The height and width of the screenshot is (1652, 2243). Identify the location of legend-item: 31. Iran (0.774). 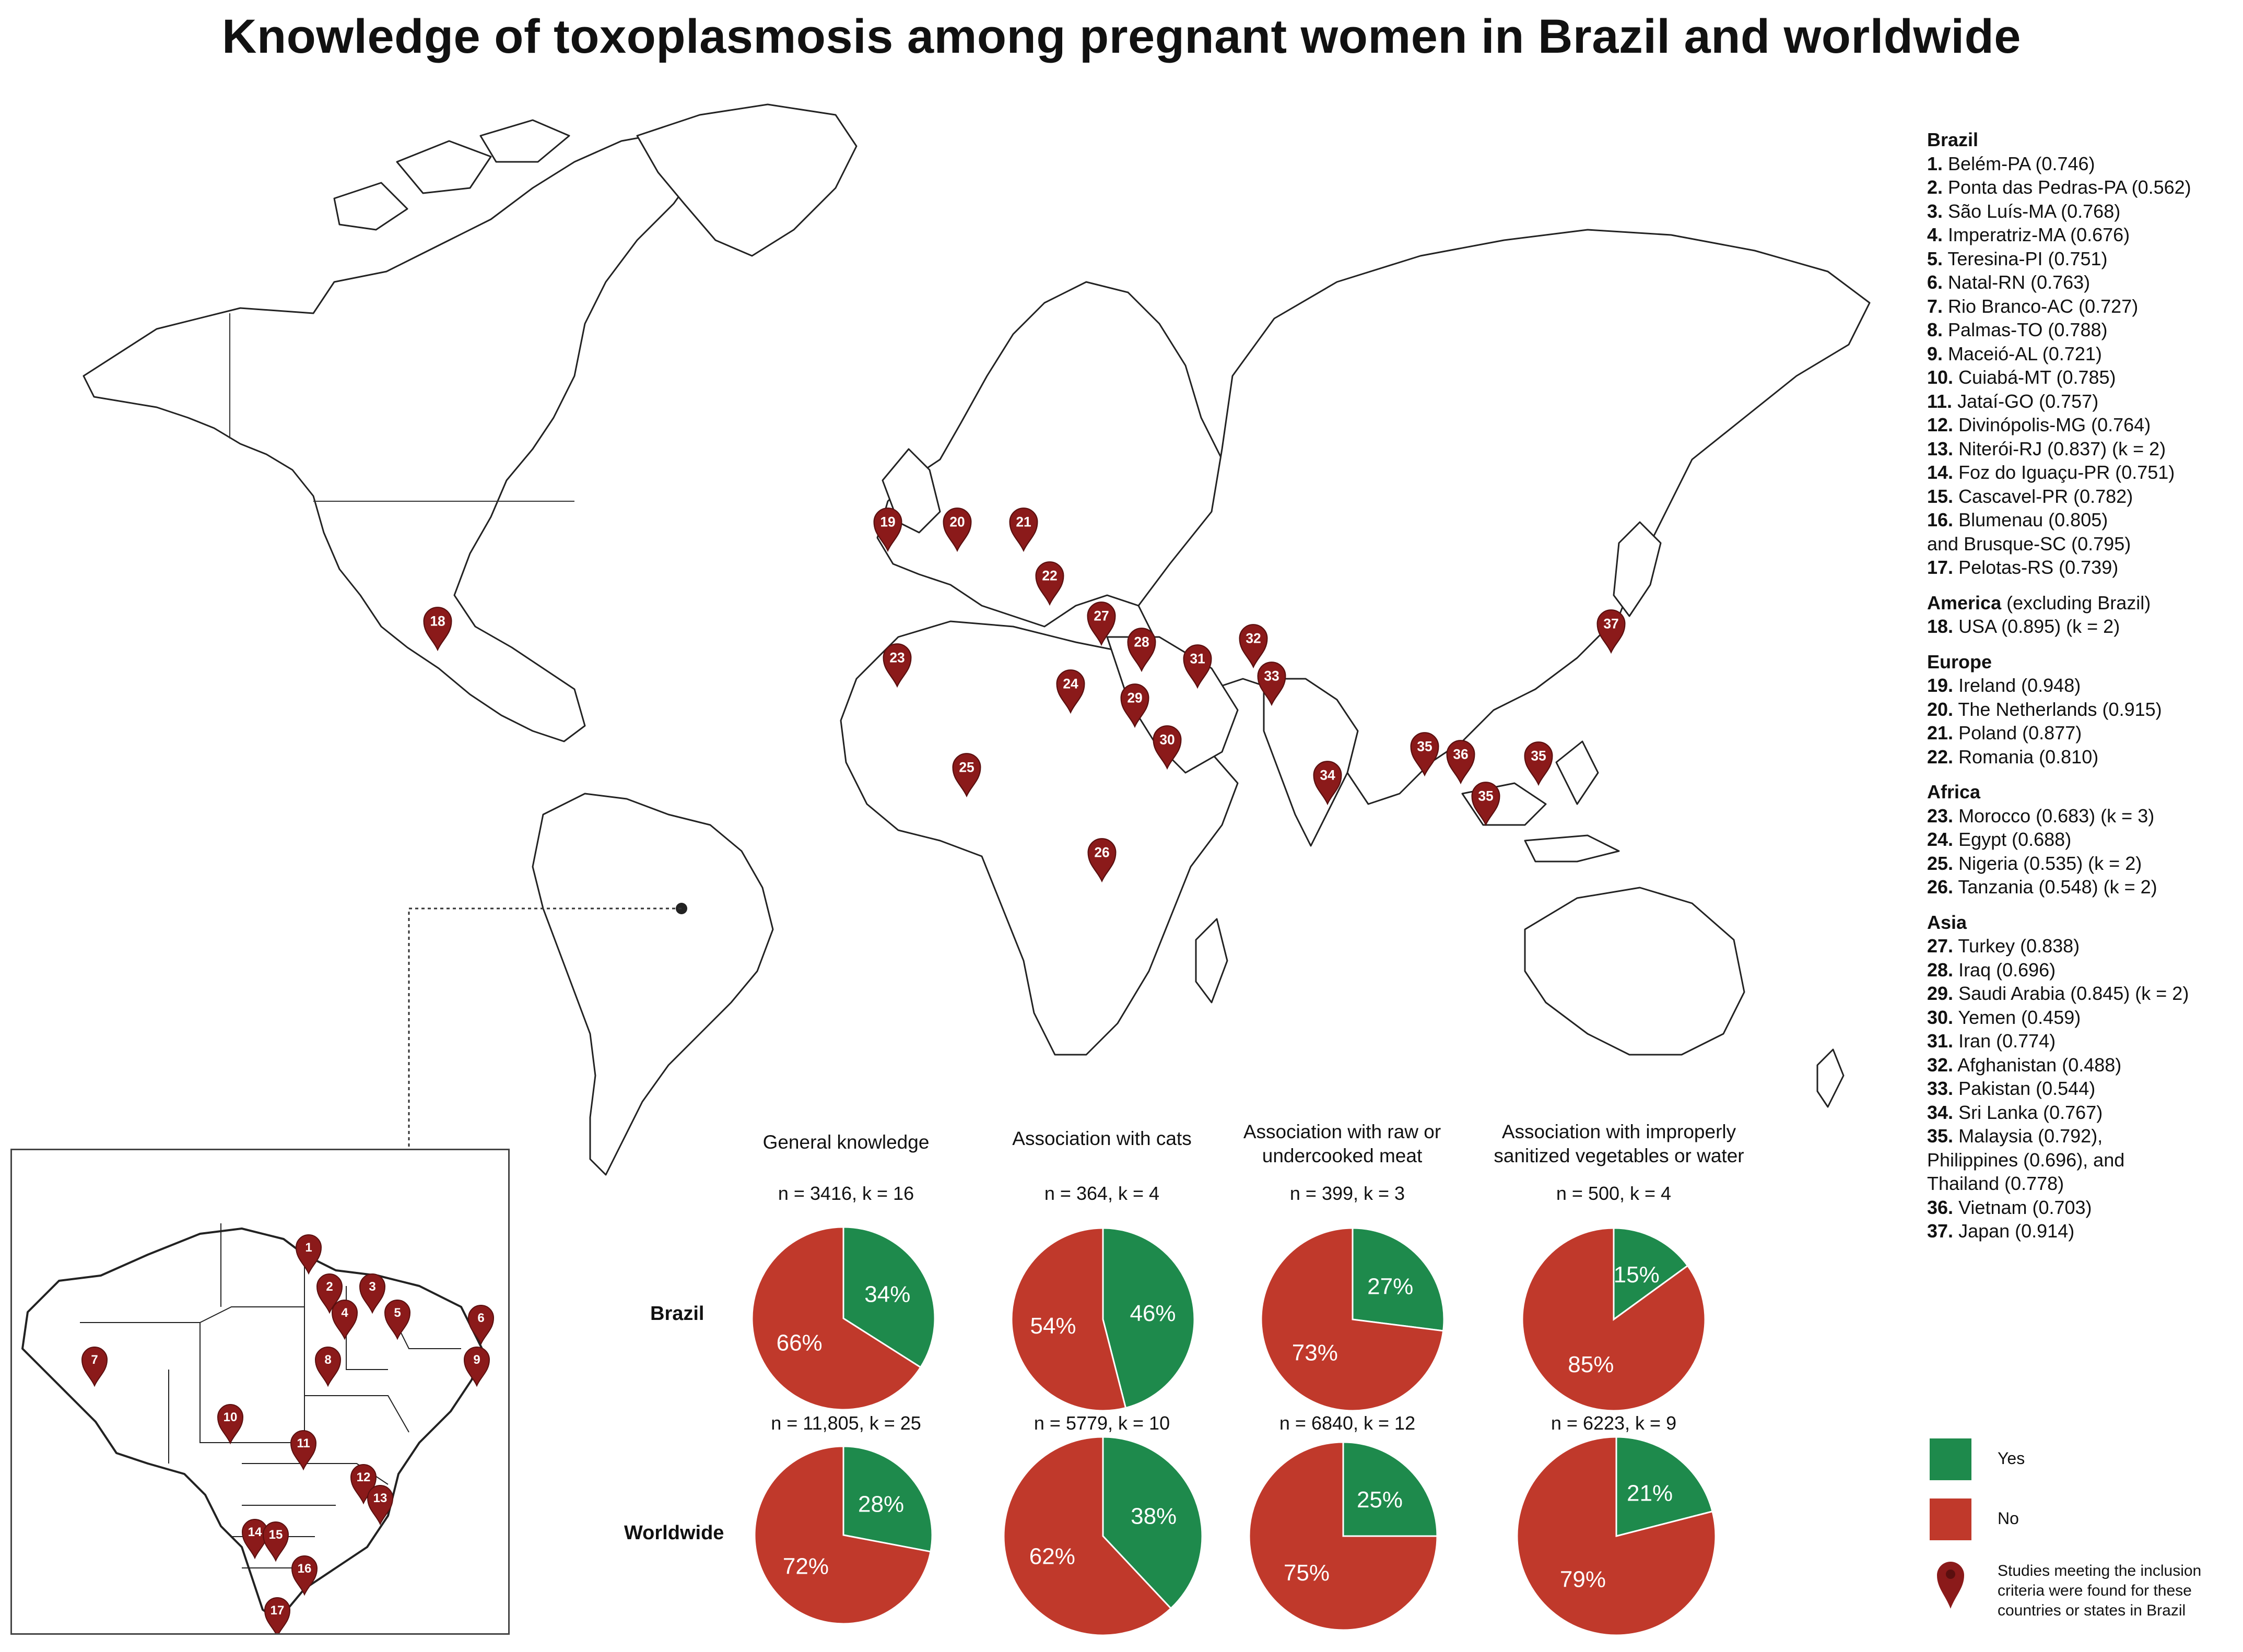
(1991, 1041).